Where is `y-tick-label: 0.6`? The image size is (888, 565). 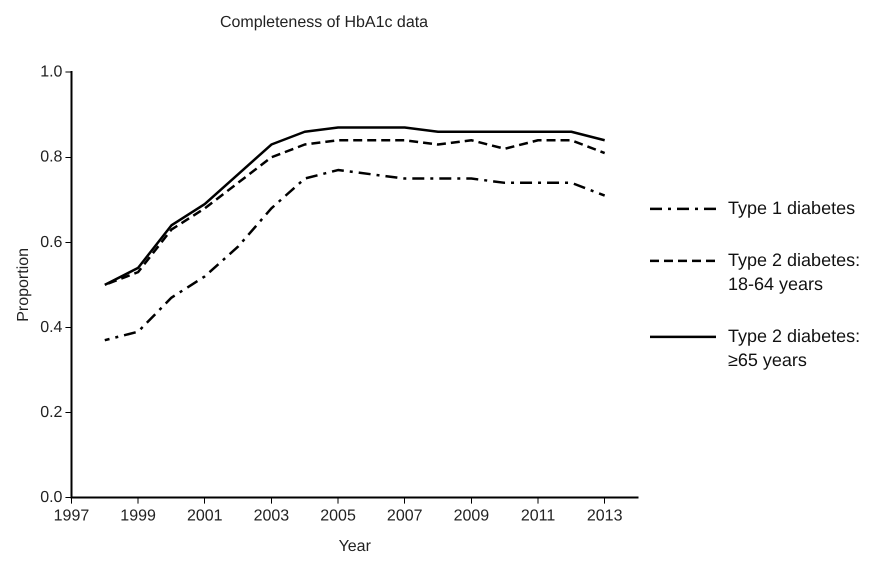 y-tick-label: 0.6 is located at coordinates (51, 242).